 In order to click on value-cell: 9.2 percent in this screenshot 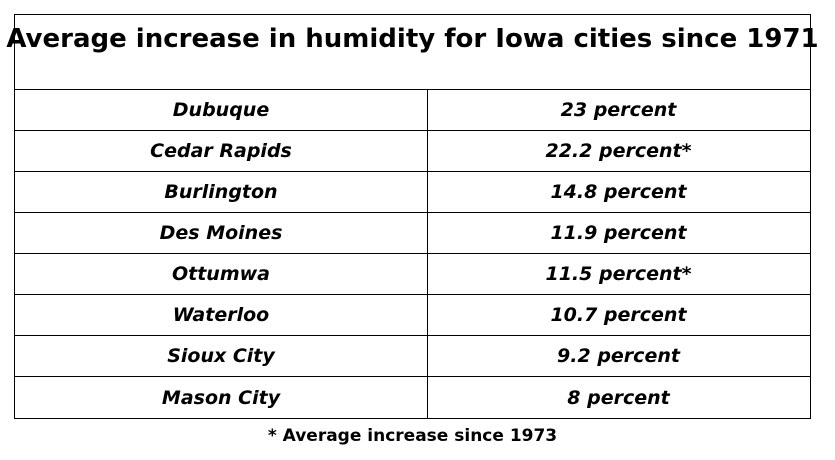, I will do `click(618, 356)`.